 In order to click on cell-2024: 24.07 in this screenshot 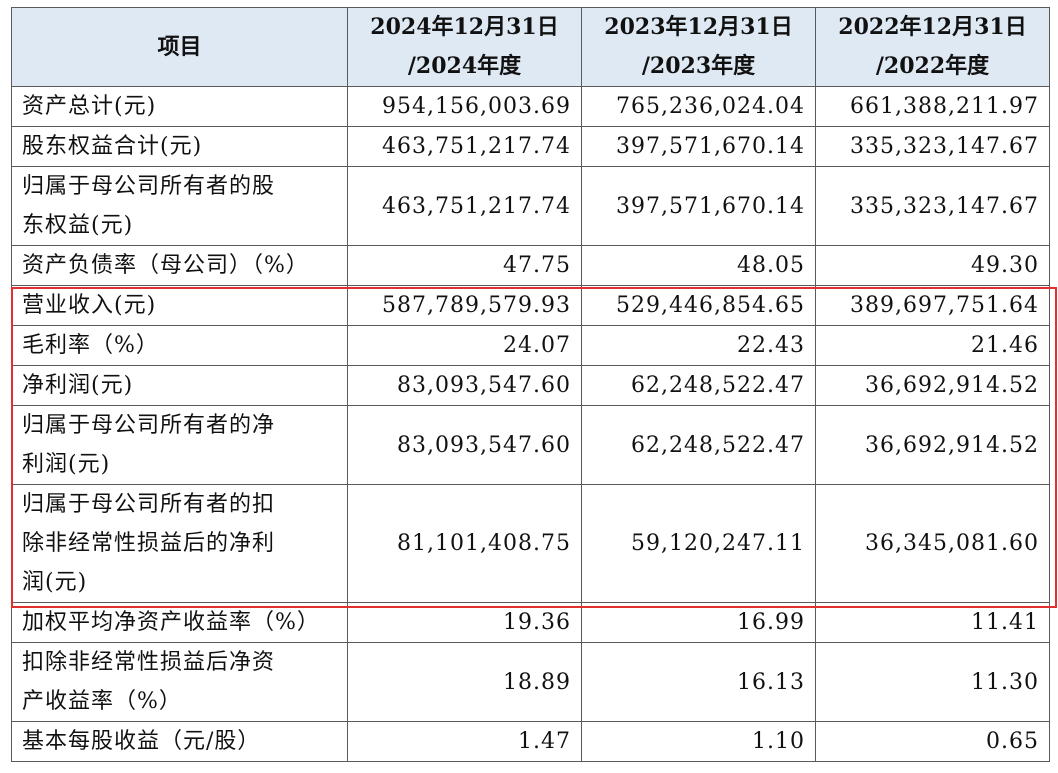, I will do `click(464, 345)`.